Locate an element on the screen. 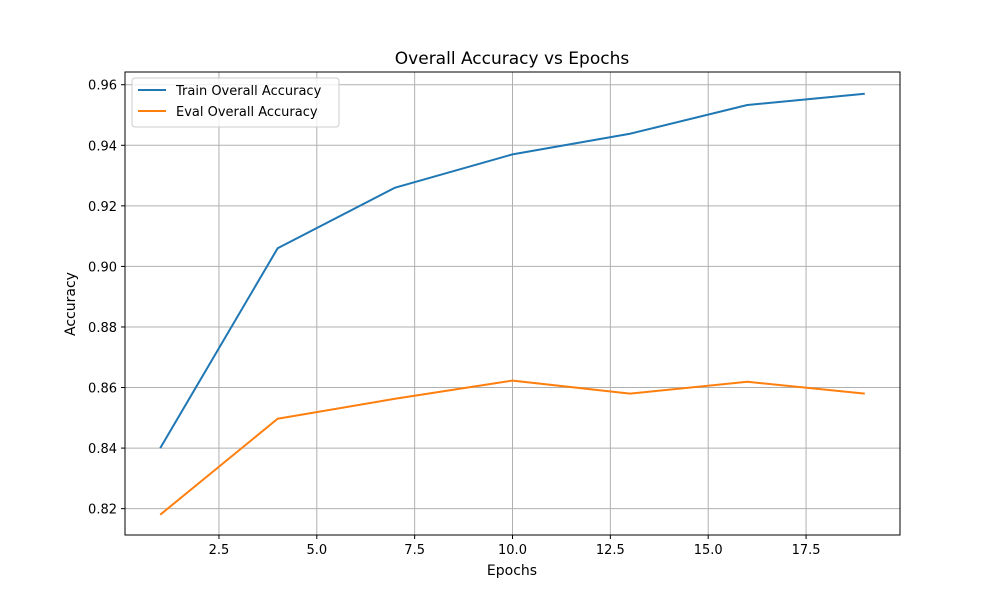  x-tick-label: 15.0 is located at coordinates (708, 550).